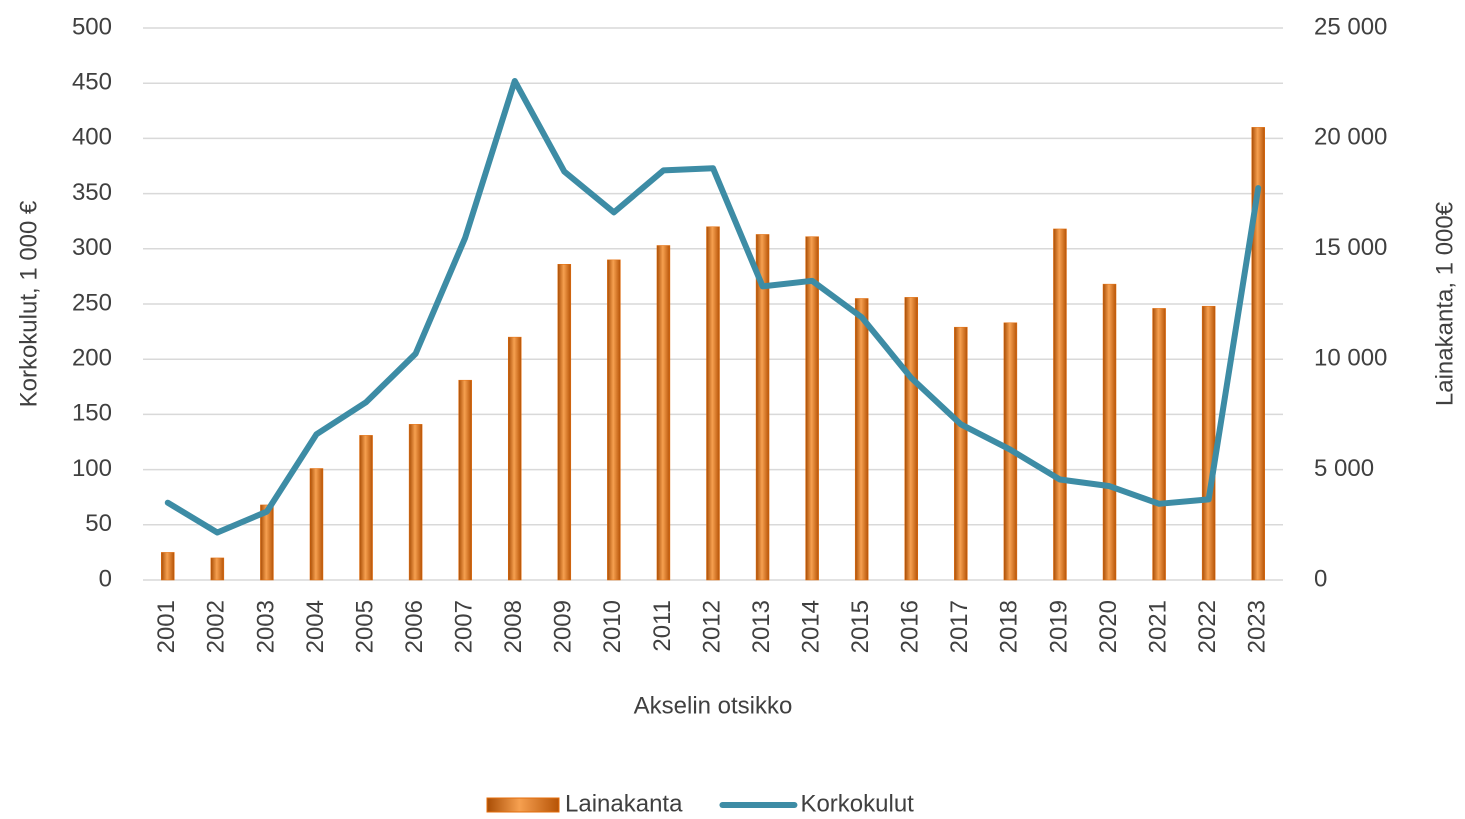 The image size is (1465, 819). What do you see at coordinates (1157, 626) in the screenshot?
I see `x-tick-label: 2021` at bounding box center [1157, 626].